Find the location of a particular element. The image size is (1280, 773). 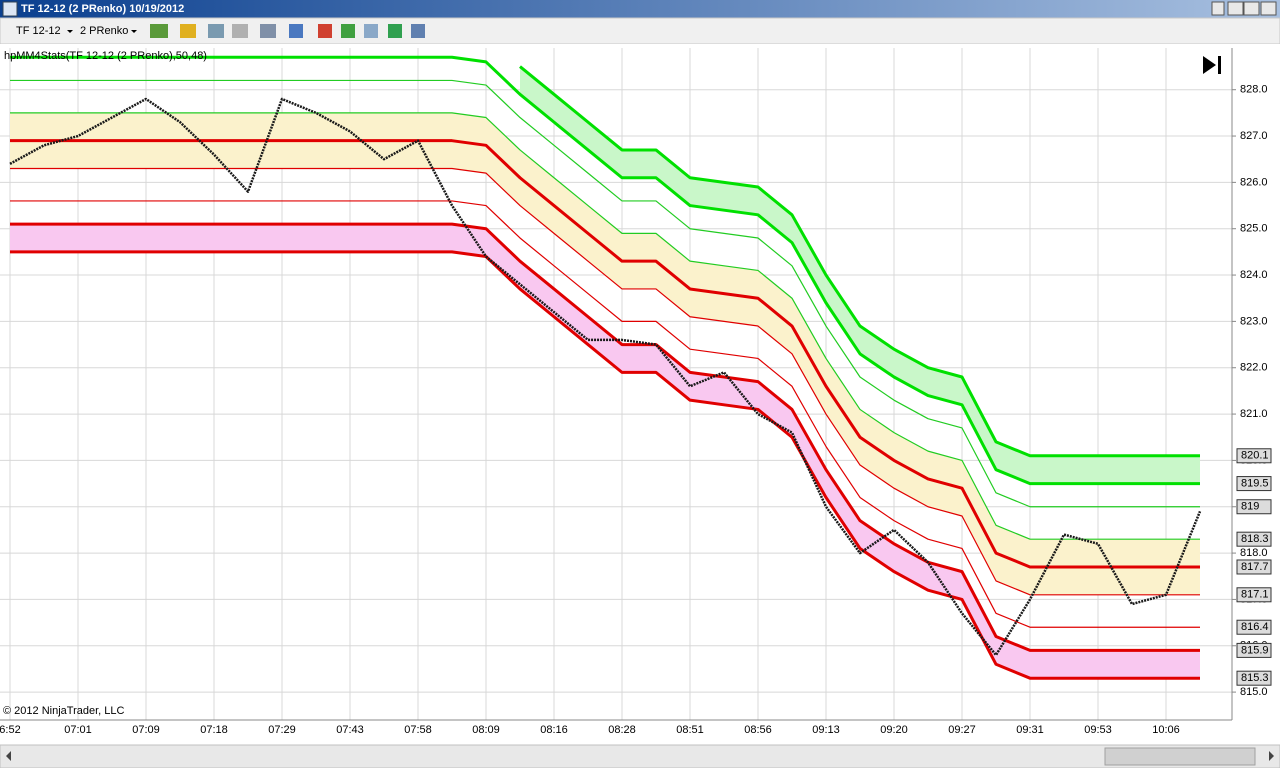

minimize is located at coordinates (1235, 8).